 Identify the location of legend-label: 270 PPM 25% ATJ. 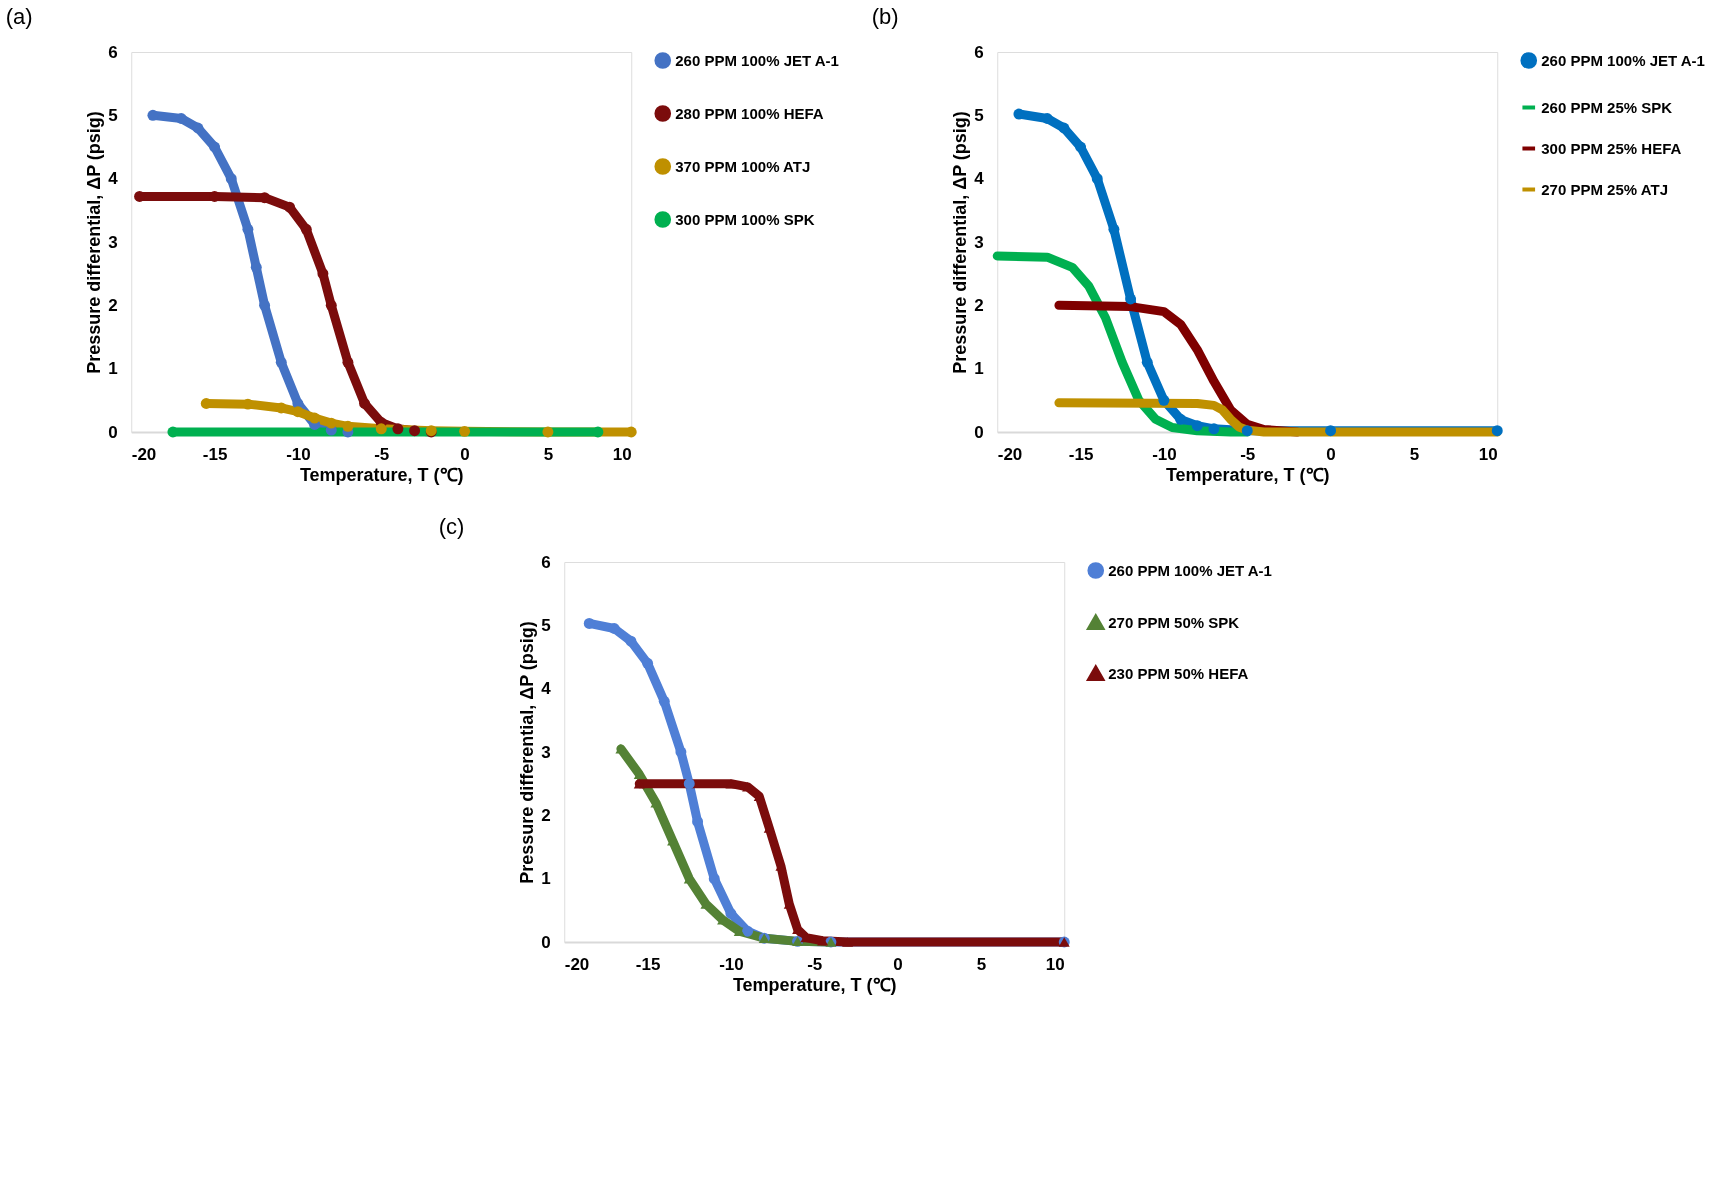
(1604, 189).